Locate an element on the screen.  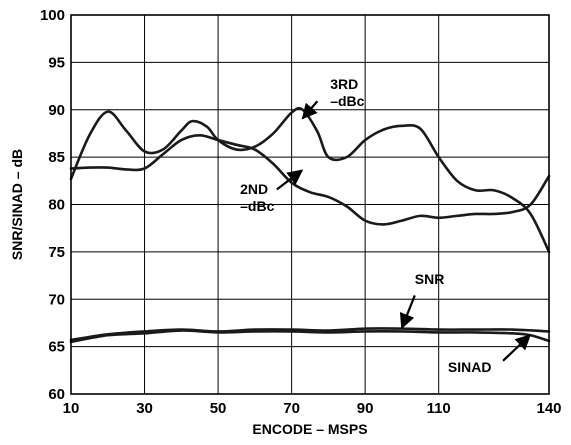
annotation-label-ann-3rd: 3RD –dBc is located at coordinates (347, 92).